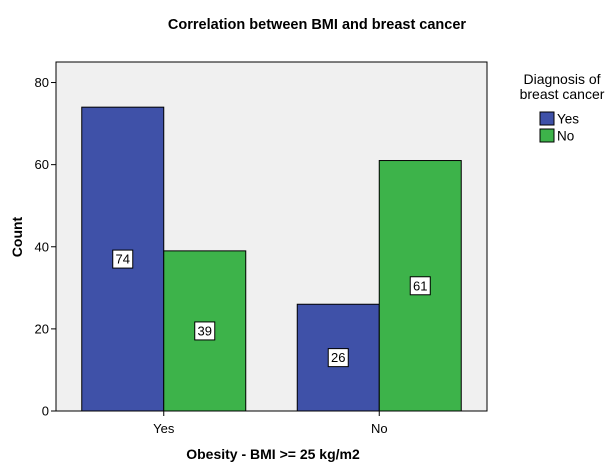  I want to click on legend: Diagnosis of breast cancer Yes No, so click(562, 107).